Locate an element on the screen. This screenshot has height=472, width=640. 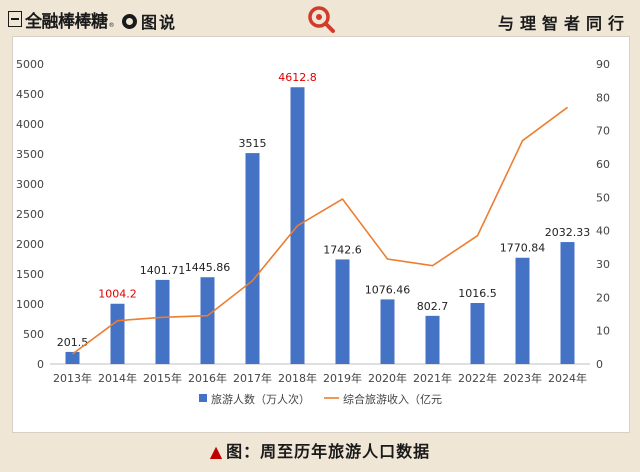
top-bar: 全融棒棒糖 ® 图说 与理智者同行 is located at coordinates (320, 18).